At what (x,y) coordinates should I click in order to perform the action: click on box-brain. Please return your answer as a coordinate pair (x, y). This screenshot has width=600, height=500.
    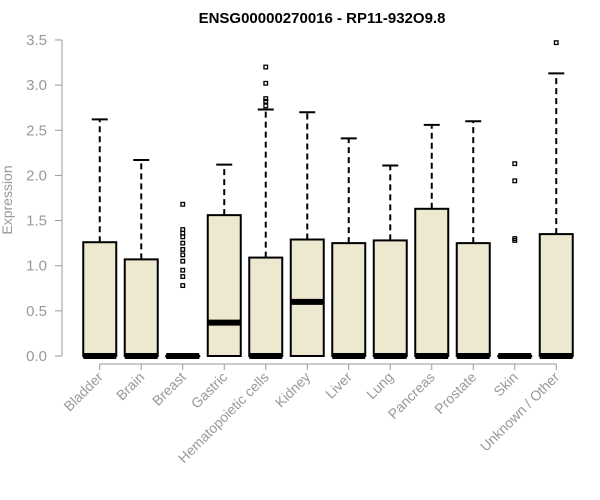
    Looking at the image, I should click on (141, 259).